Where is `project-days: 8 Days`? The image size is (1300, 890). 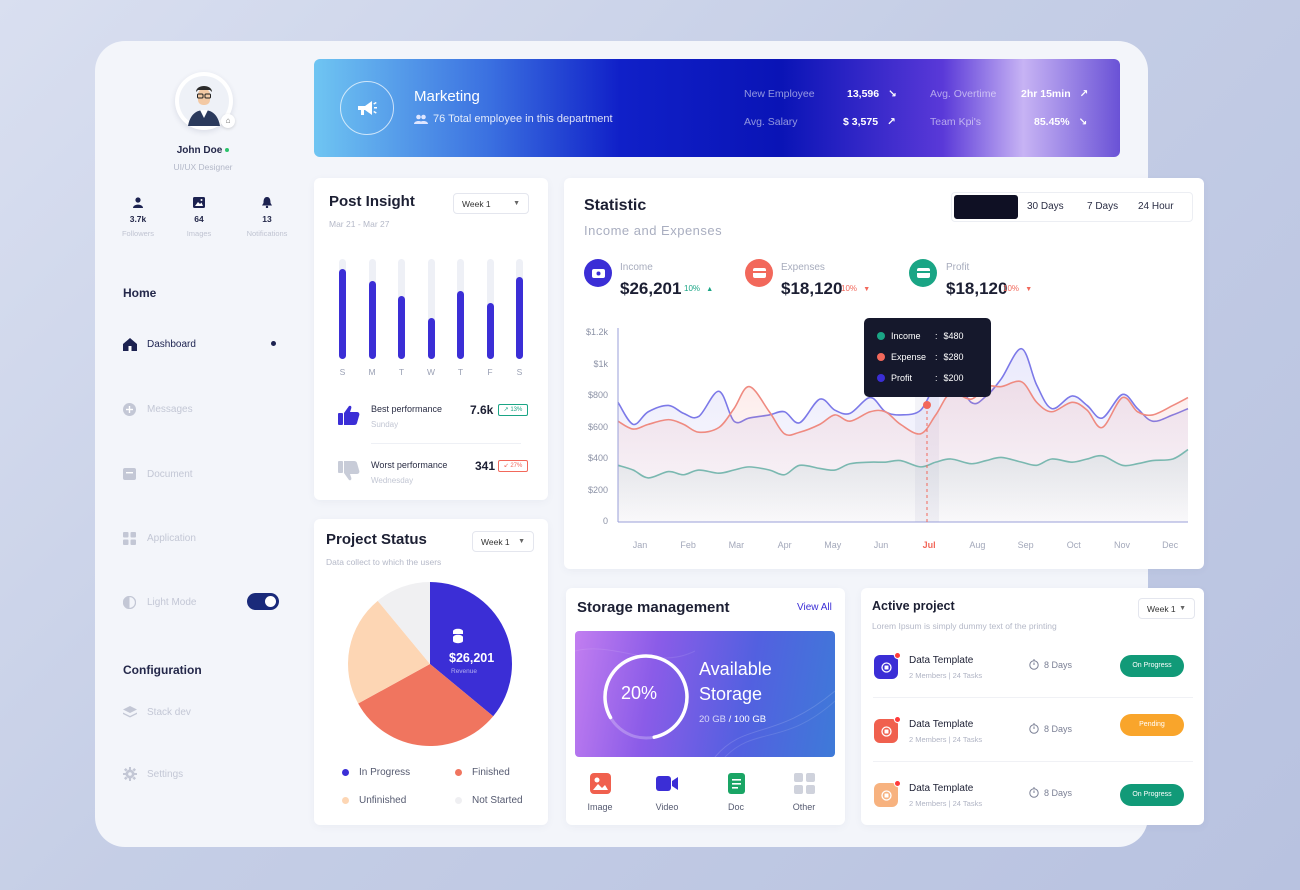 project-days: 8 Days is located at coordinates (1050, 664).